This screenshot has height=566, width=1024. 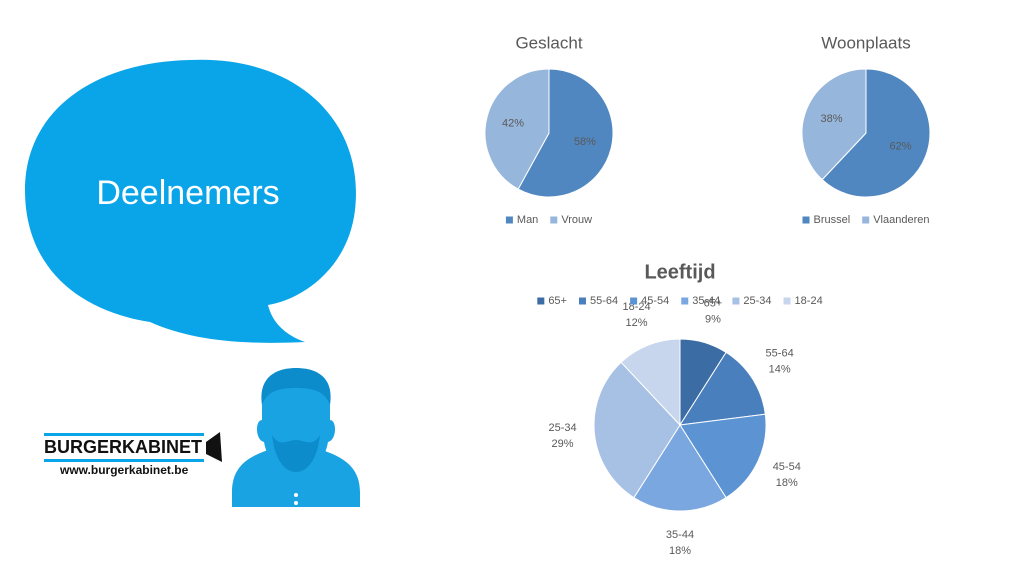 What do you see at coordinates (901, 220) in the screenshot?
I see `legend-label: Vlaanderen` at bounding box center [901, 220].